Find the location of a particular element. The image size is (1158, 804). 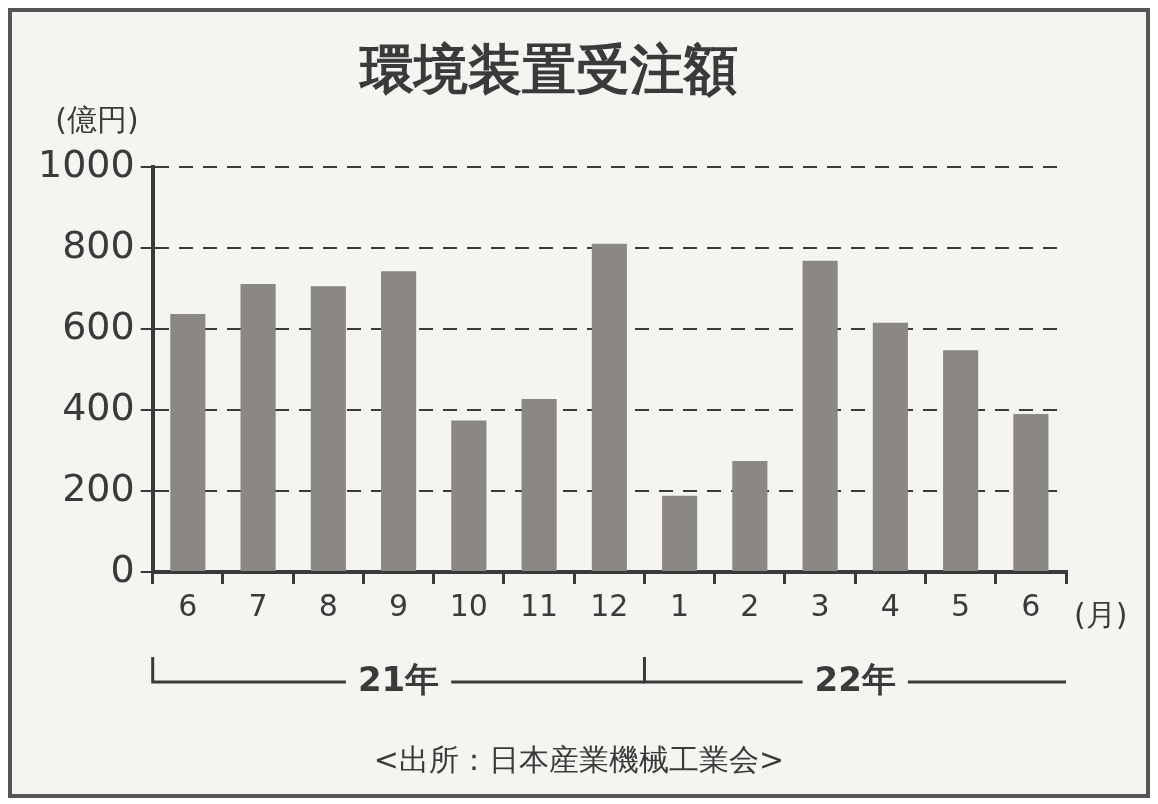

text: 22年 is located at coordinates (855, 678).